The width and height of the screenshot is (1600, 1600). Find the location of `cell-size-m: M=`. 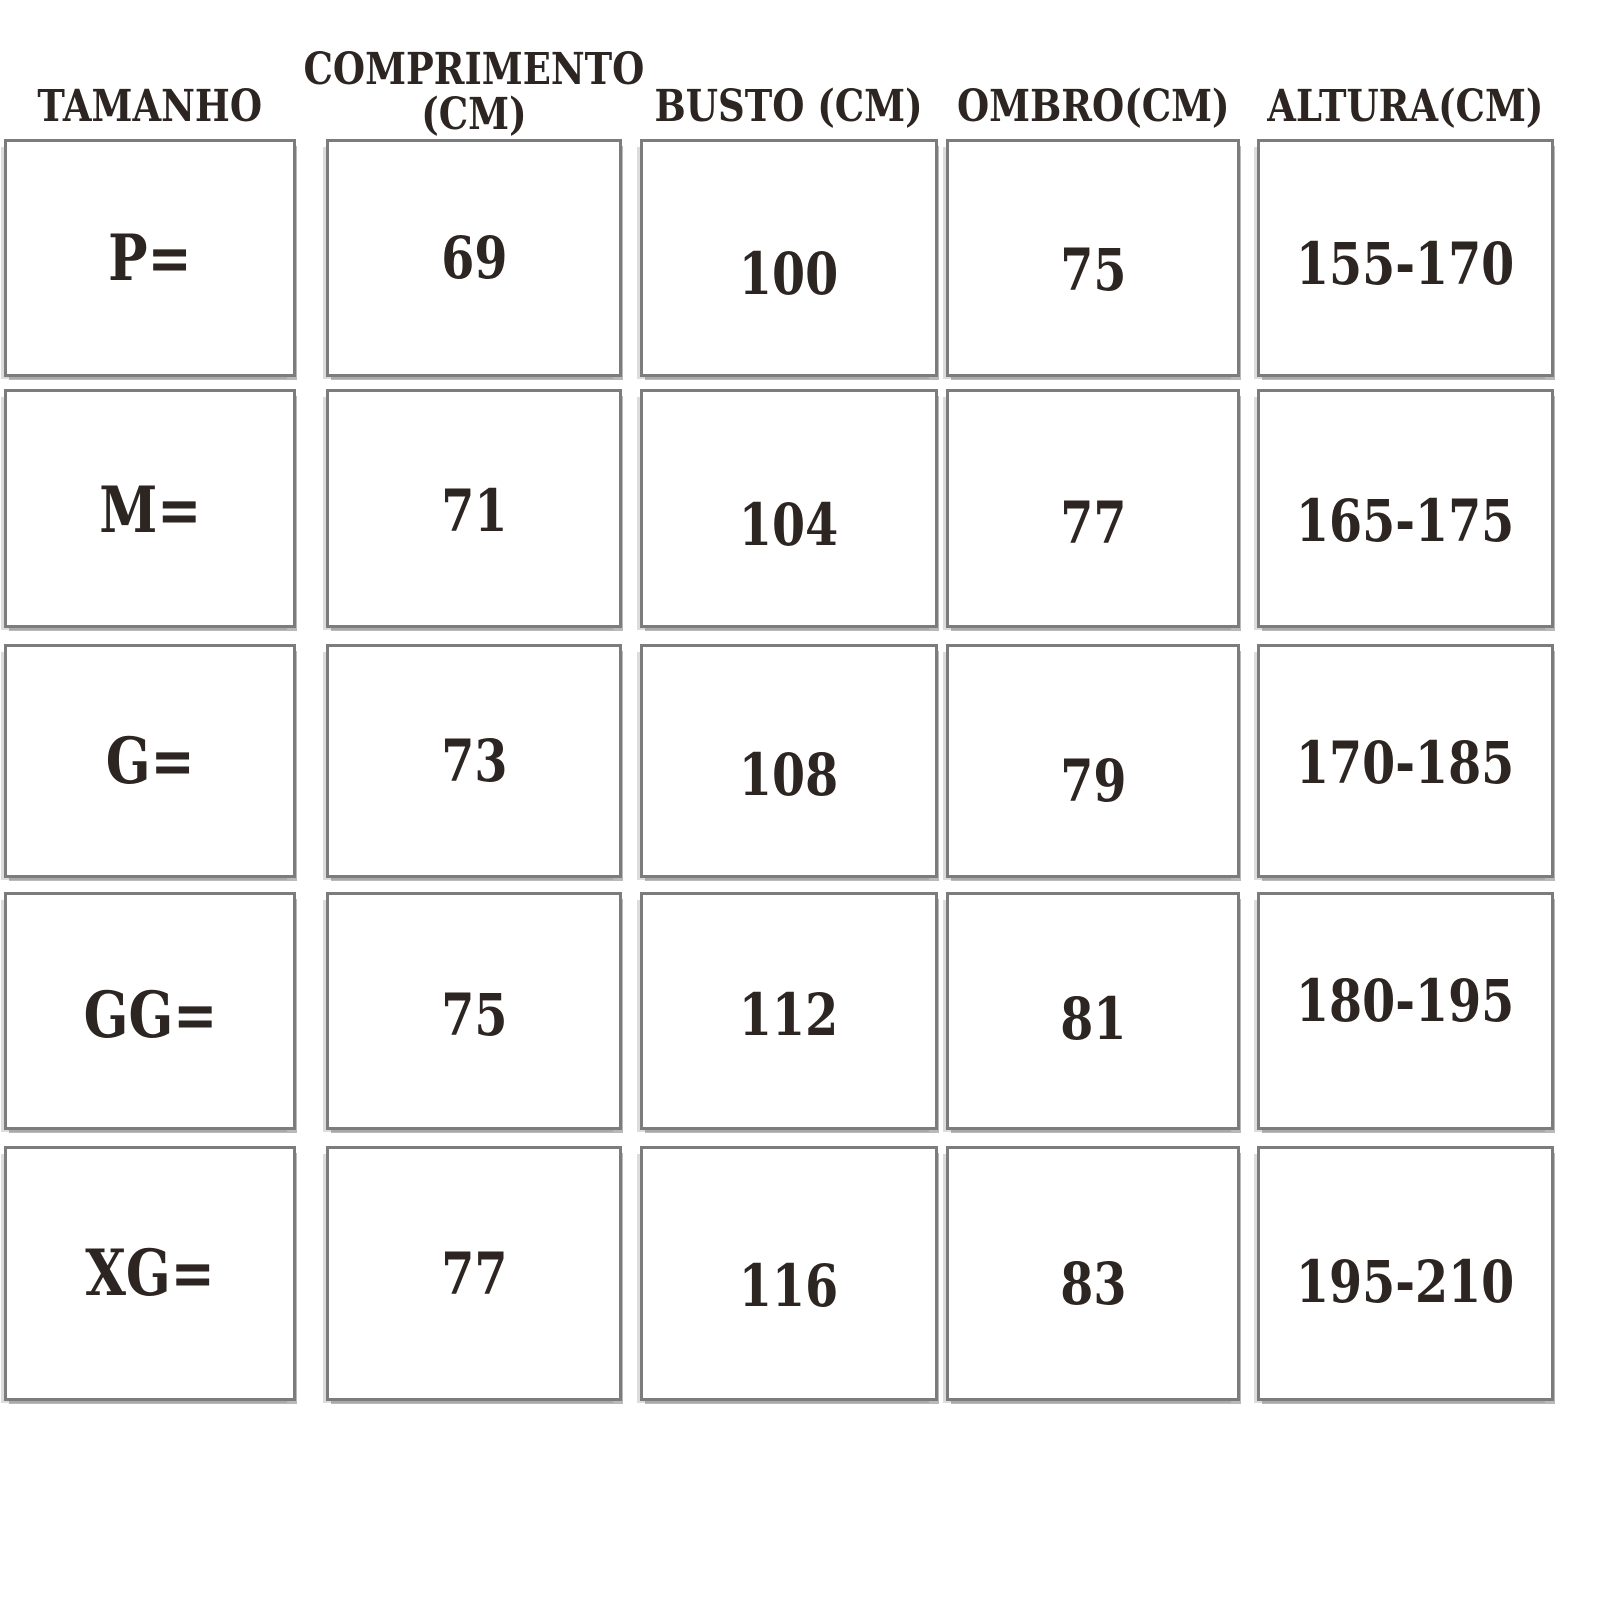

cell-size-m: M= is located at coordinates (150, 508).